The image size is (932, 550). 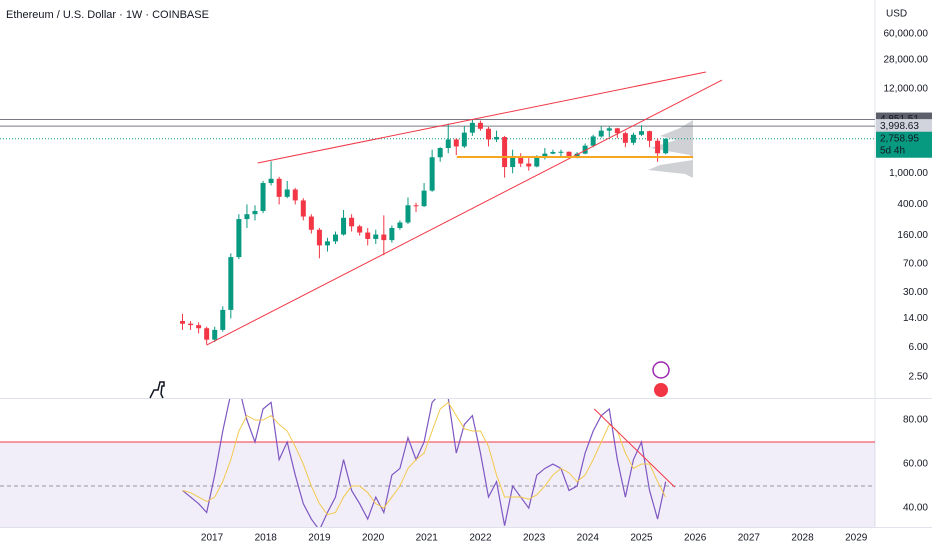 What do you see at coordinates (661, 370) in the screenshot?
I see `event-icon` at bounding box center [661, 370].